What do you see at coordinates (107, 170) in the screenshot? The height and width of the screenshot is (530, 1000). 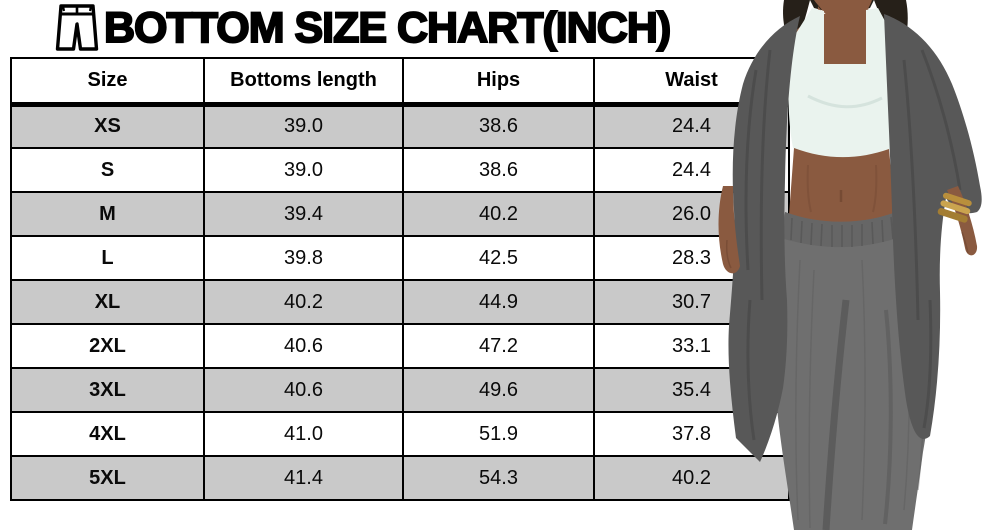 I see `table-cell: S` at bounding box center [107, 170].